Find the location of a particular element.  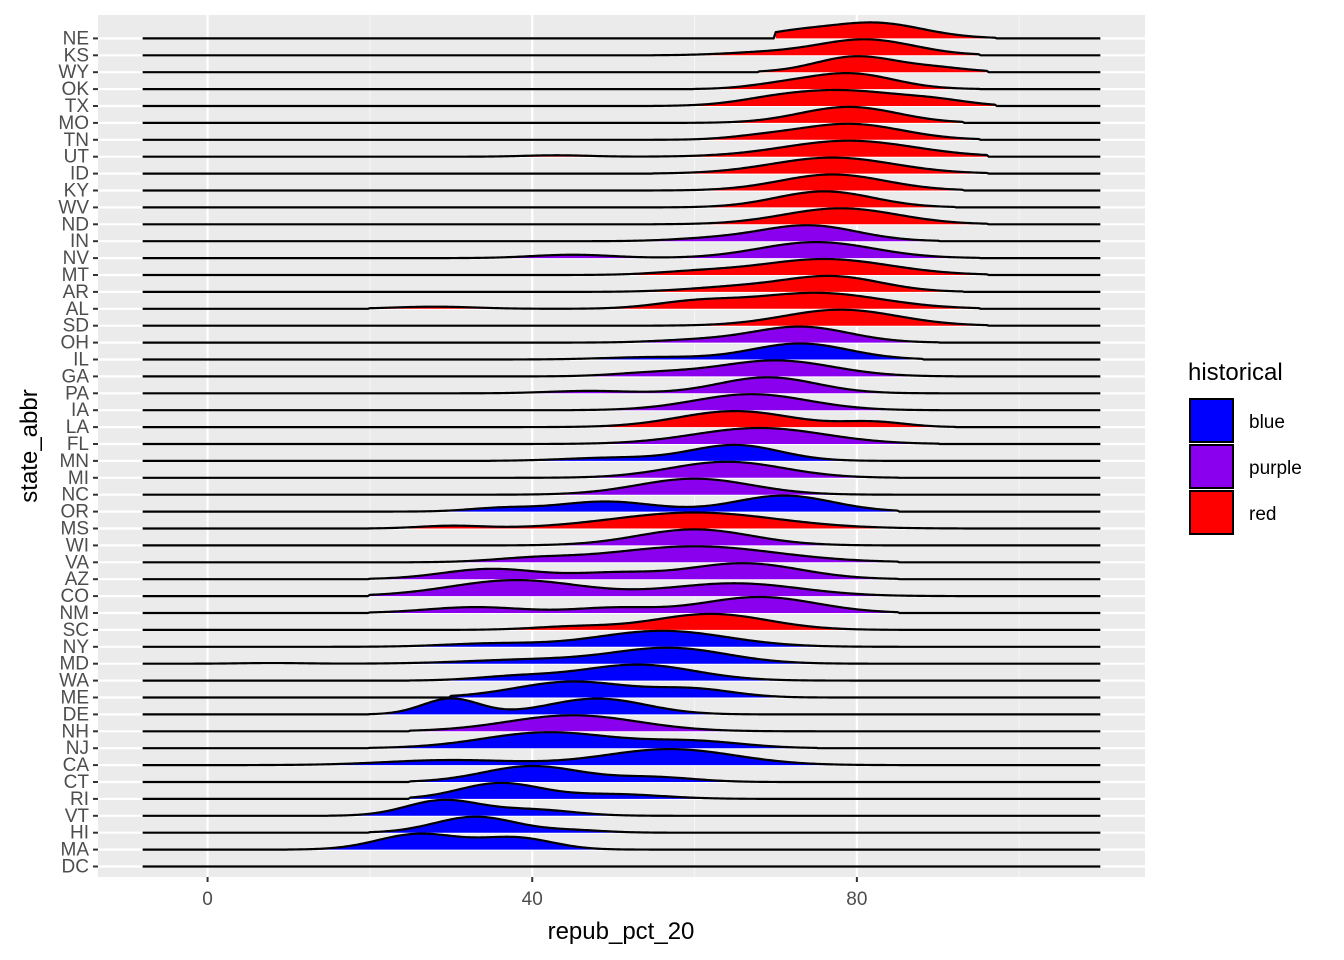

ridge-IL is located at coordinates (621, 351).